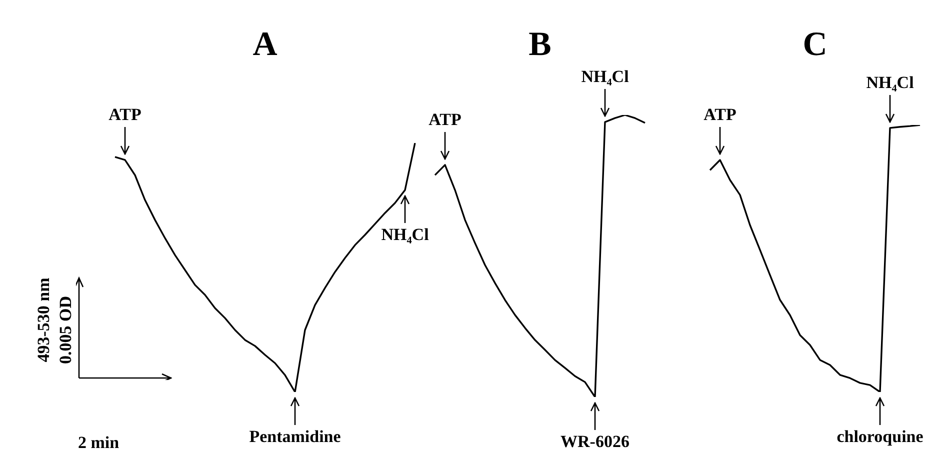 Image resolution: width=942 pixels, height=456 pixels. What do you see at coordinates (595, 442) in the screenshot?
I see `annotation: WR-6026` at bounding box center [595, 442].